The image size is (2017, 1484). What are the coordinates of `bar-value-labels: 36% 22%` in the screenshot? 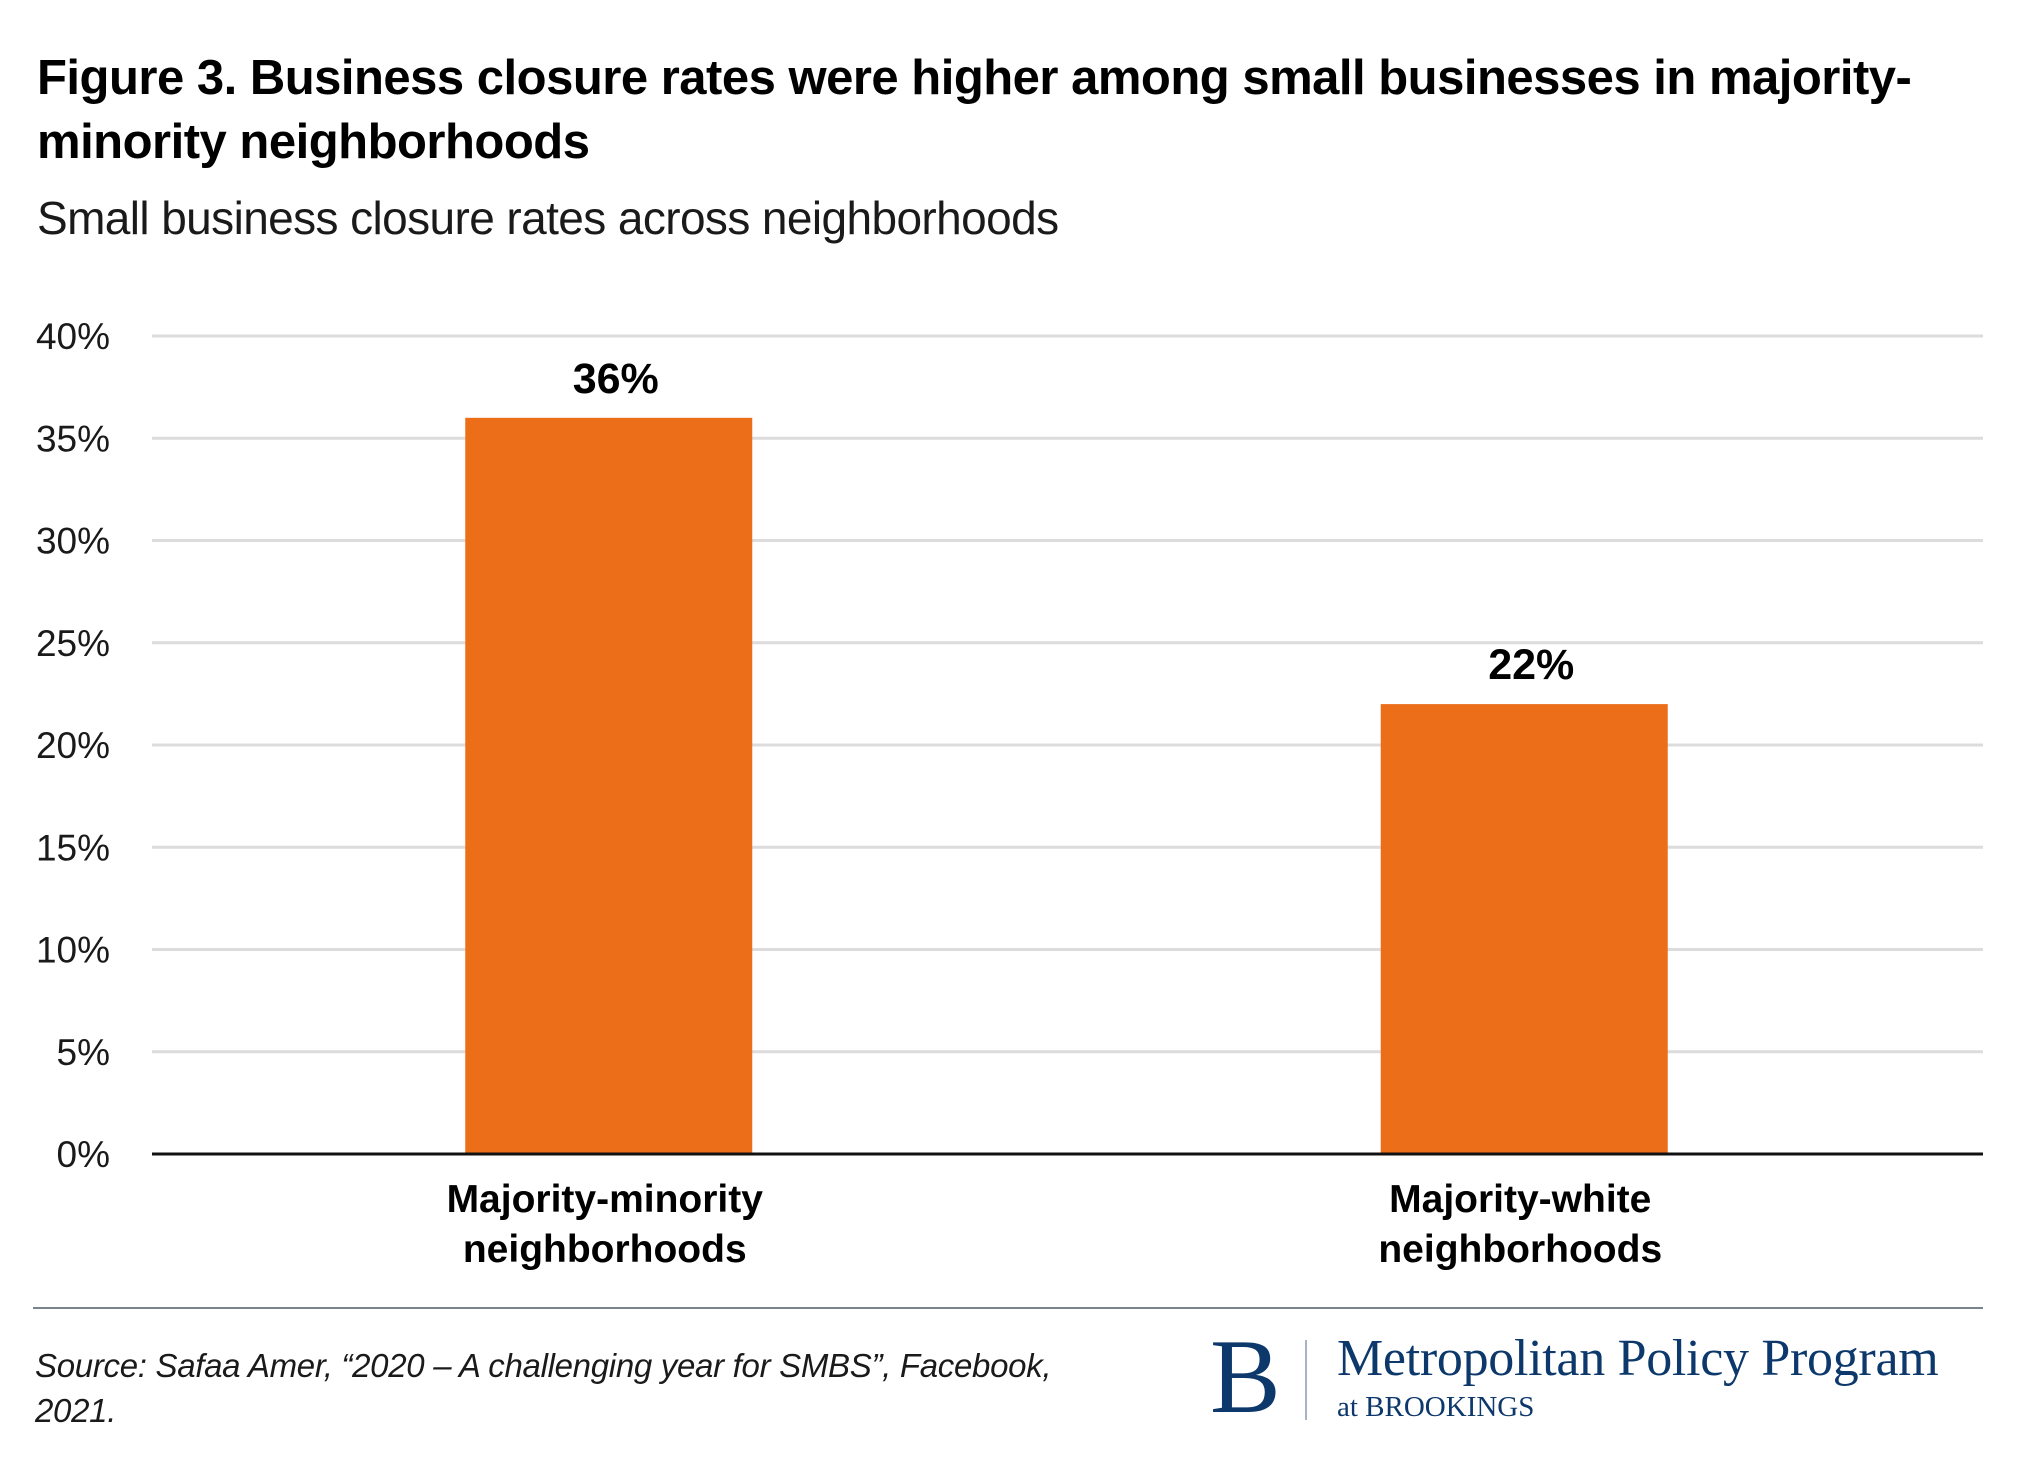 It's located at (1074, 522).